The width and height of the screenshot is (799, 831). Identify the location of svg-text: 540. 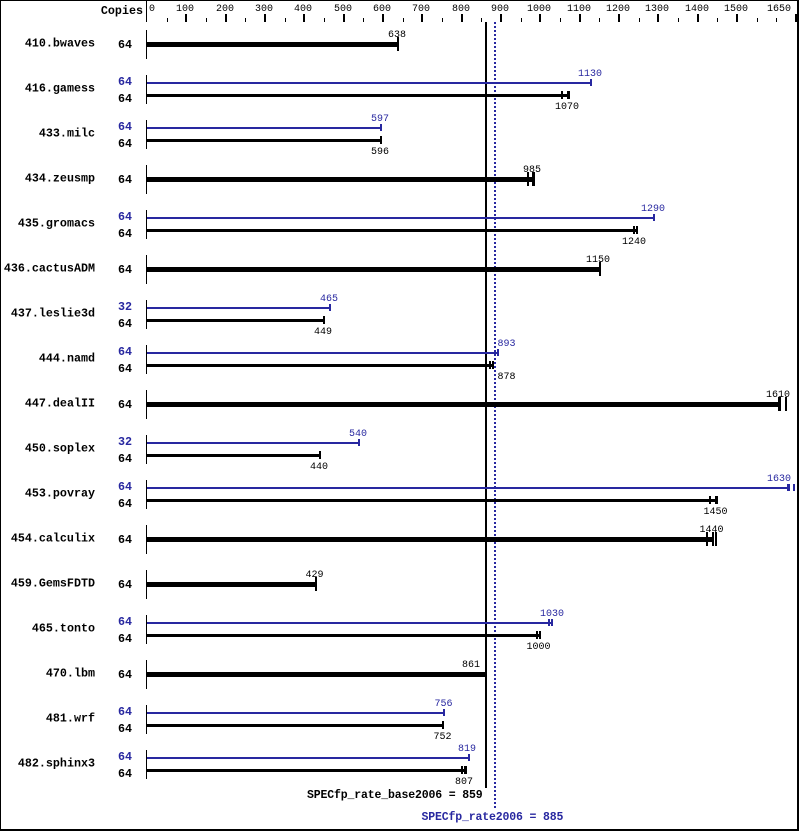
(358, 434).